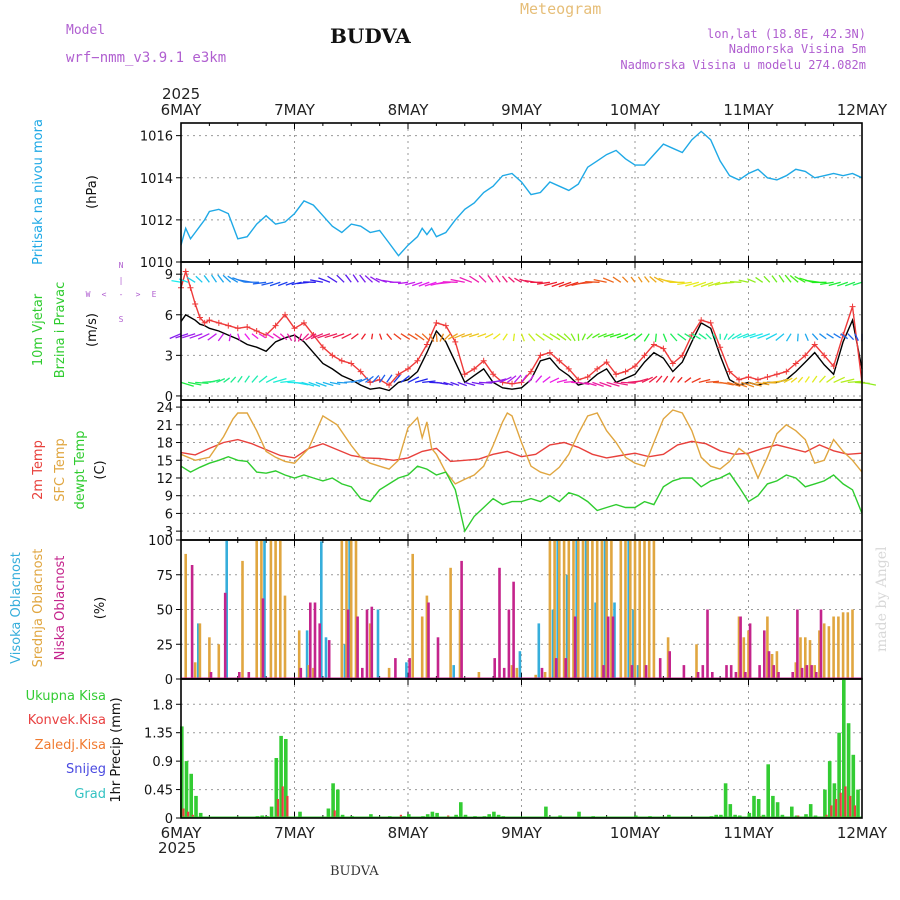 This screenshot has height=900, width=900. I want to click on date-label-top: 10MAY, so click(635, 110).